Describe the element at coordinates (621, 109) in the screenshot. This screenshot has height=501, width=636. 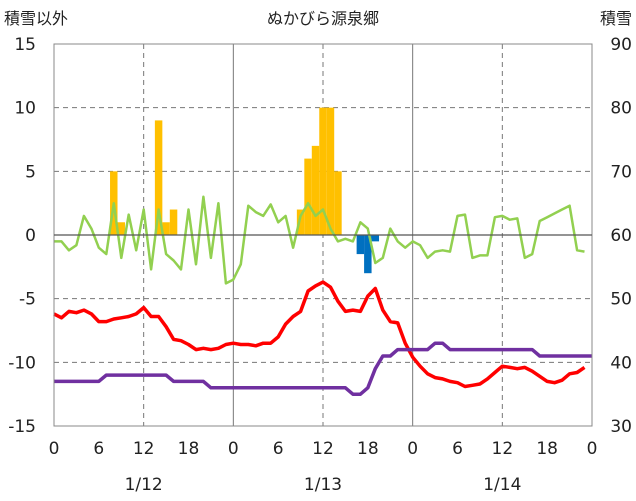
I see `right-tick-label: 80` at that location.